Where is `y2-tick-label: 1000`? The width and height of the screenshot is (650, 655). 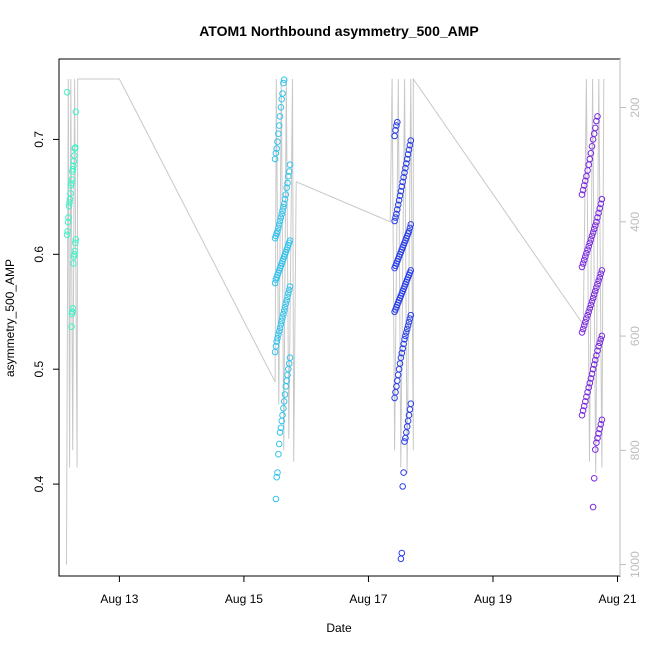 y2-tick-label: 1000 is located at coordinates (635, 564).